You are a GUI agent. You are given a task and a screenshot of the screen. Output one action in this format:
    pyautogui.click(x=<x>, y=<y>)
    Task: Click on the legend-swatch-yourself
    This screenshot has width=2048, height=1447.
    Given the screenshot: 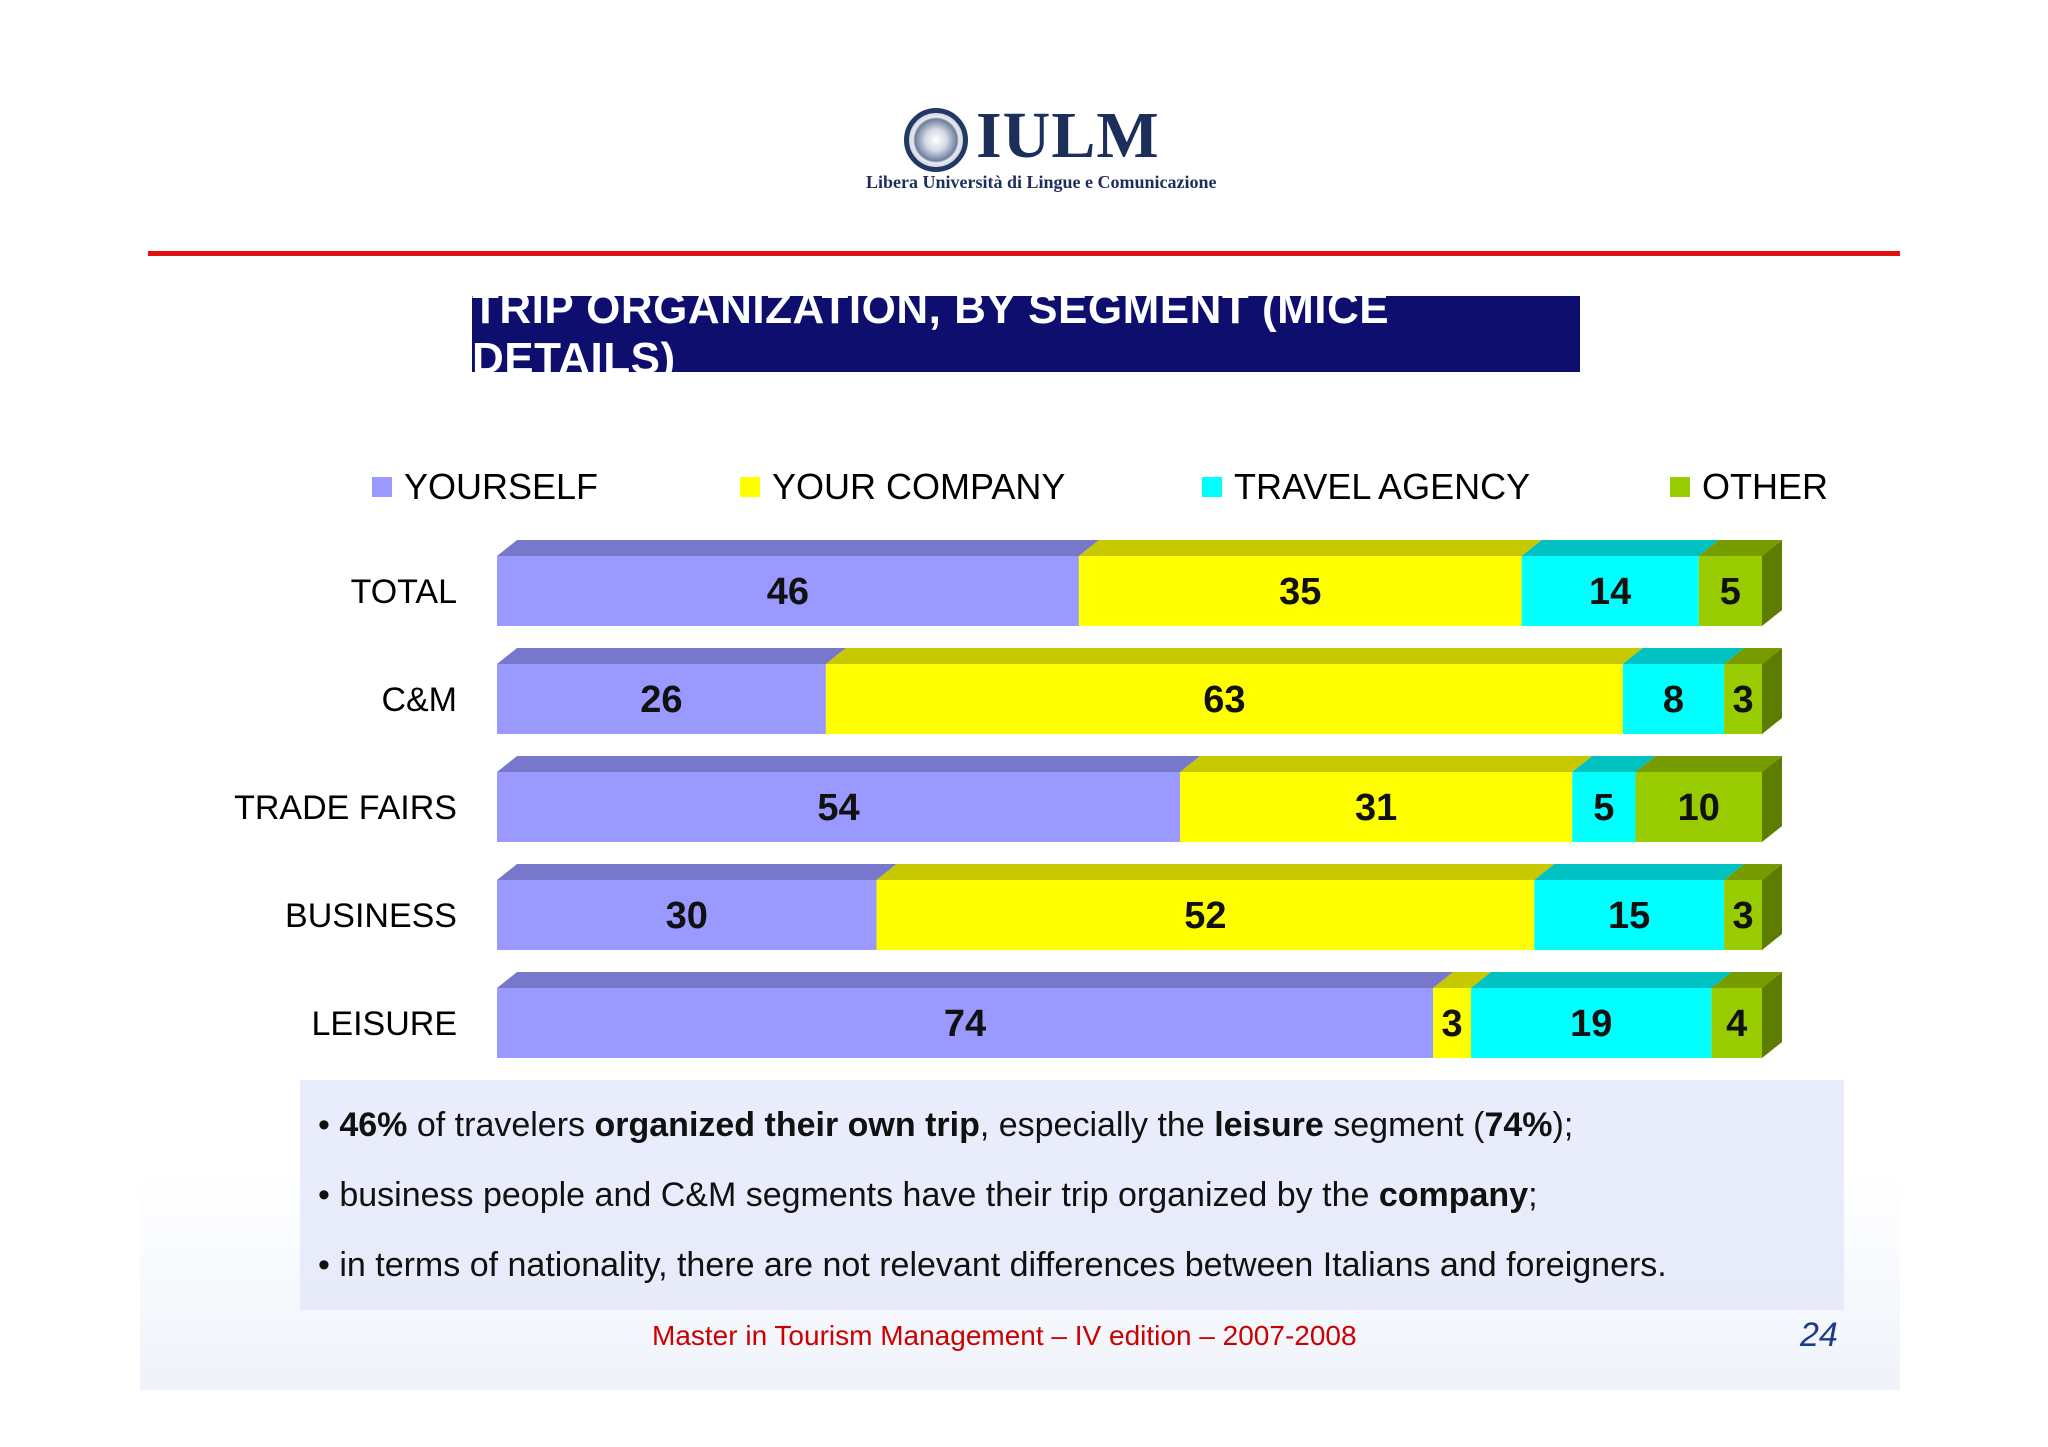 What is the action you would take?
    pyautogui.click(x=382, y=487)
    